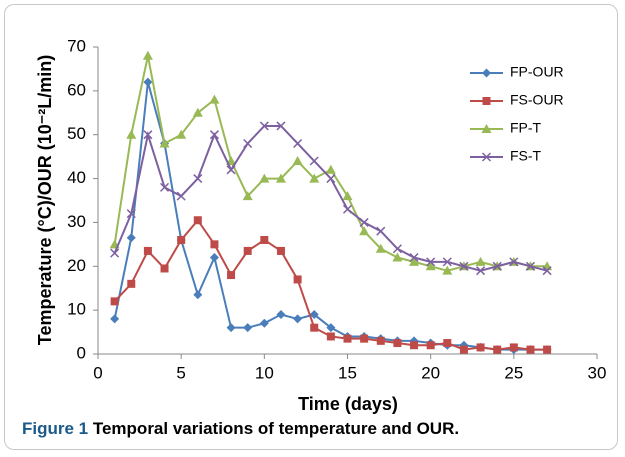 Image resolution: width=625 pixels, height=457 pixels. I want to click on x-tick-label: 0, so click(97, 372).